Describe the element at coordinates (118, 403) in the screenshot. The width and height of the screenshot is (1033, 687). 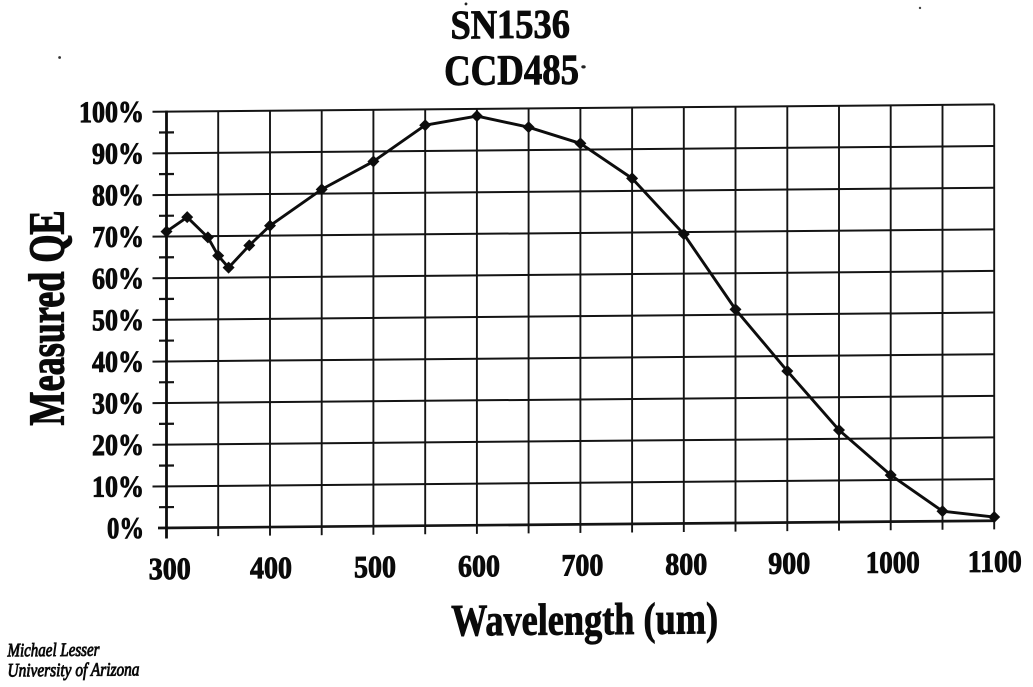
I see `svg-text: 30%` at that location.